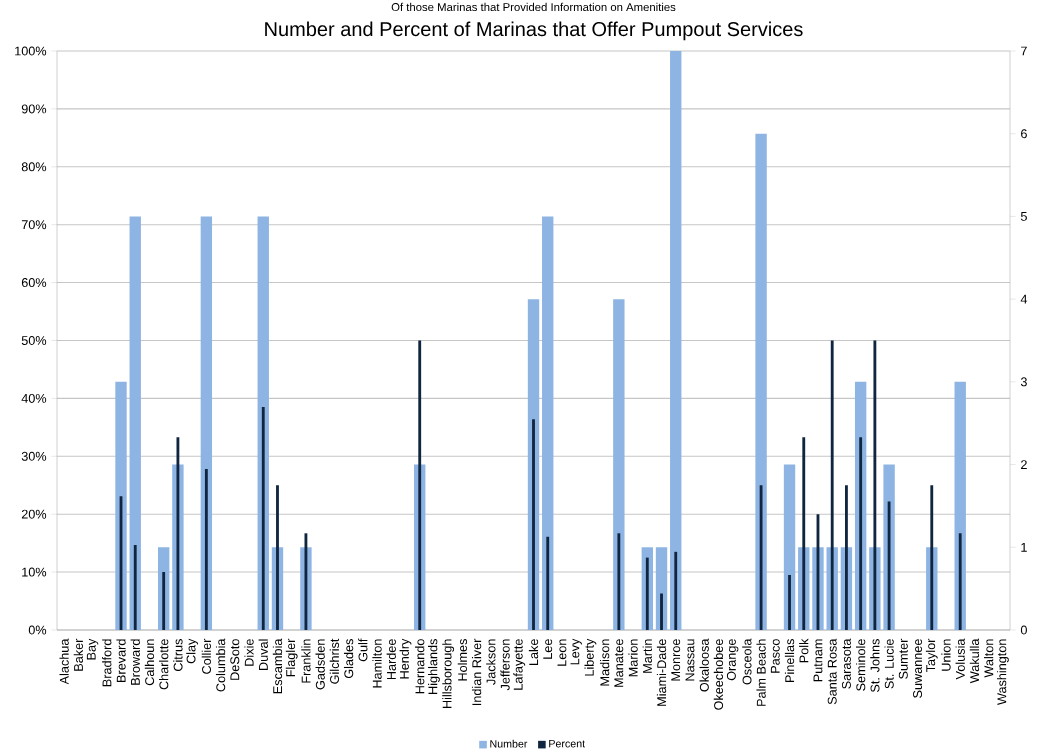 The image size is (1038, 756). Describe the element at coordinates (1023, 216) in the screenshot. I see `y2-tick-label: 5` at that location.